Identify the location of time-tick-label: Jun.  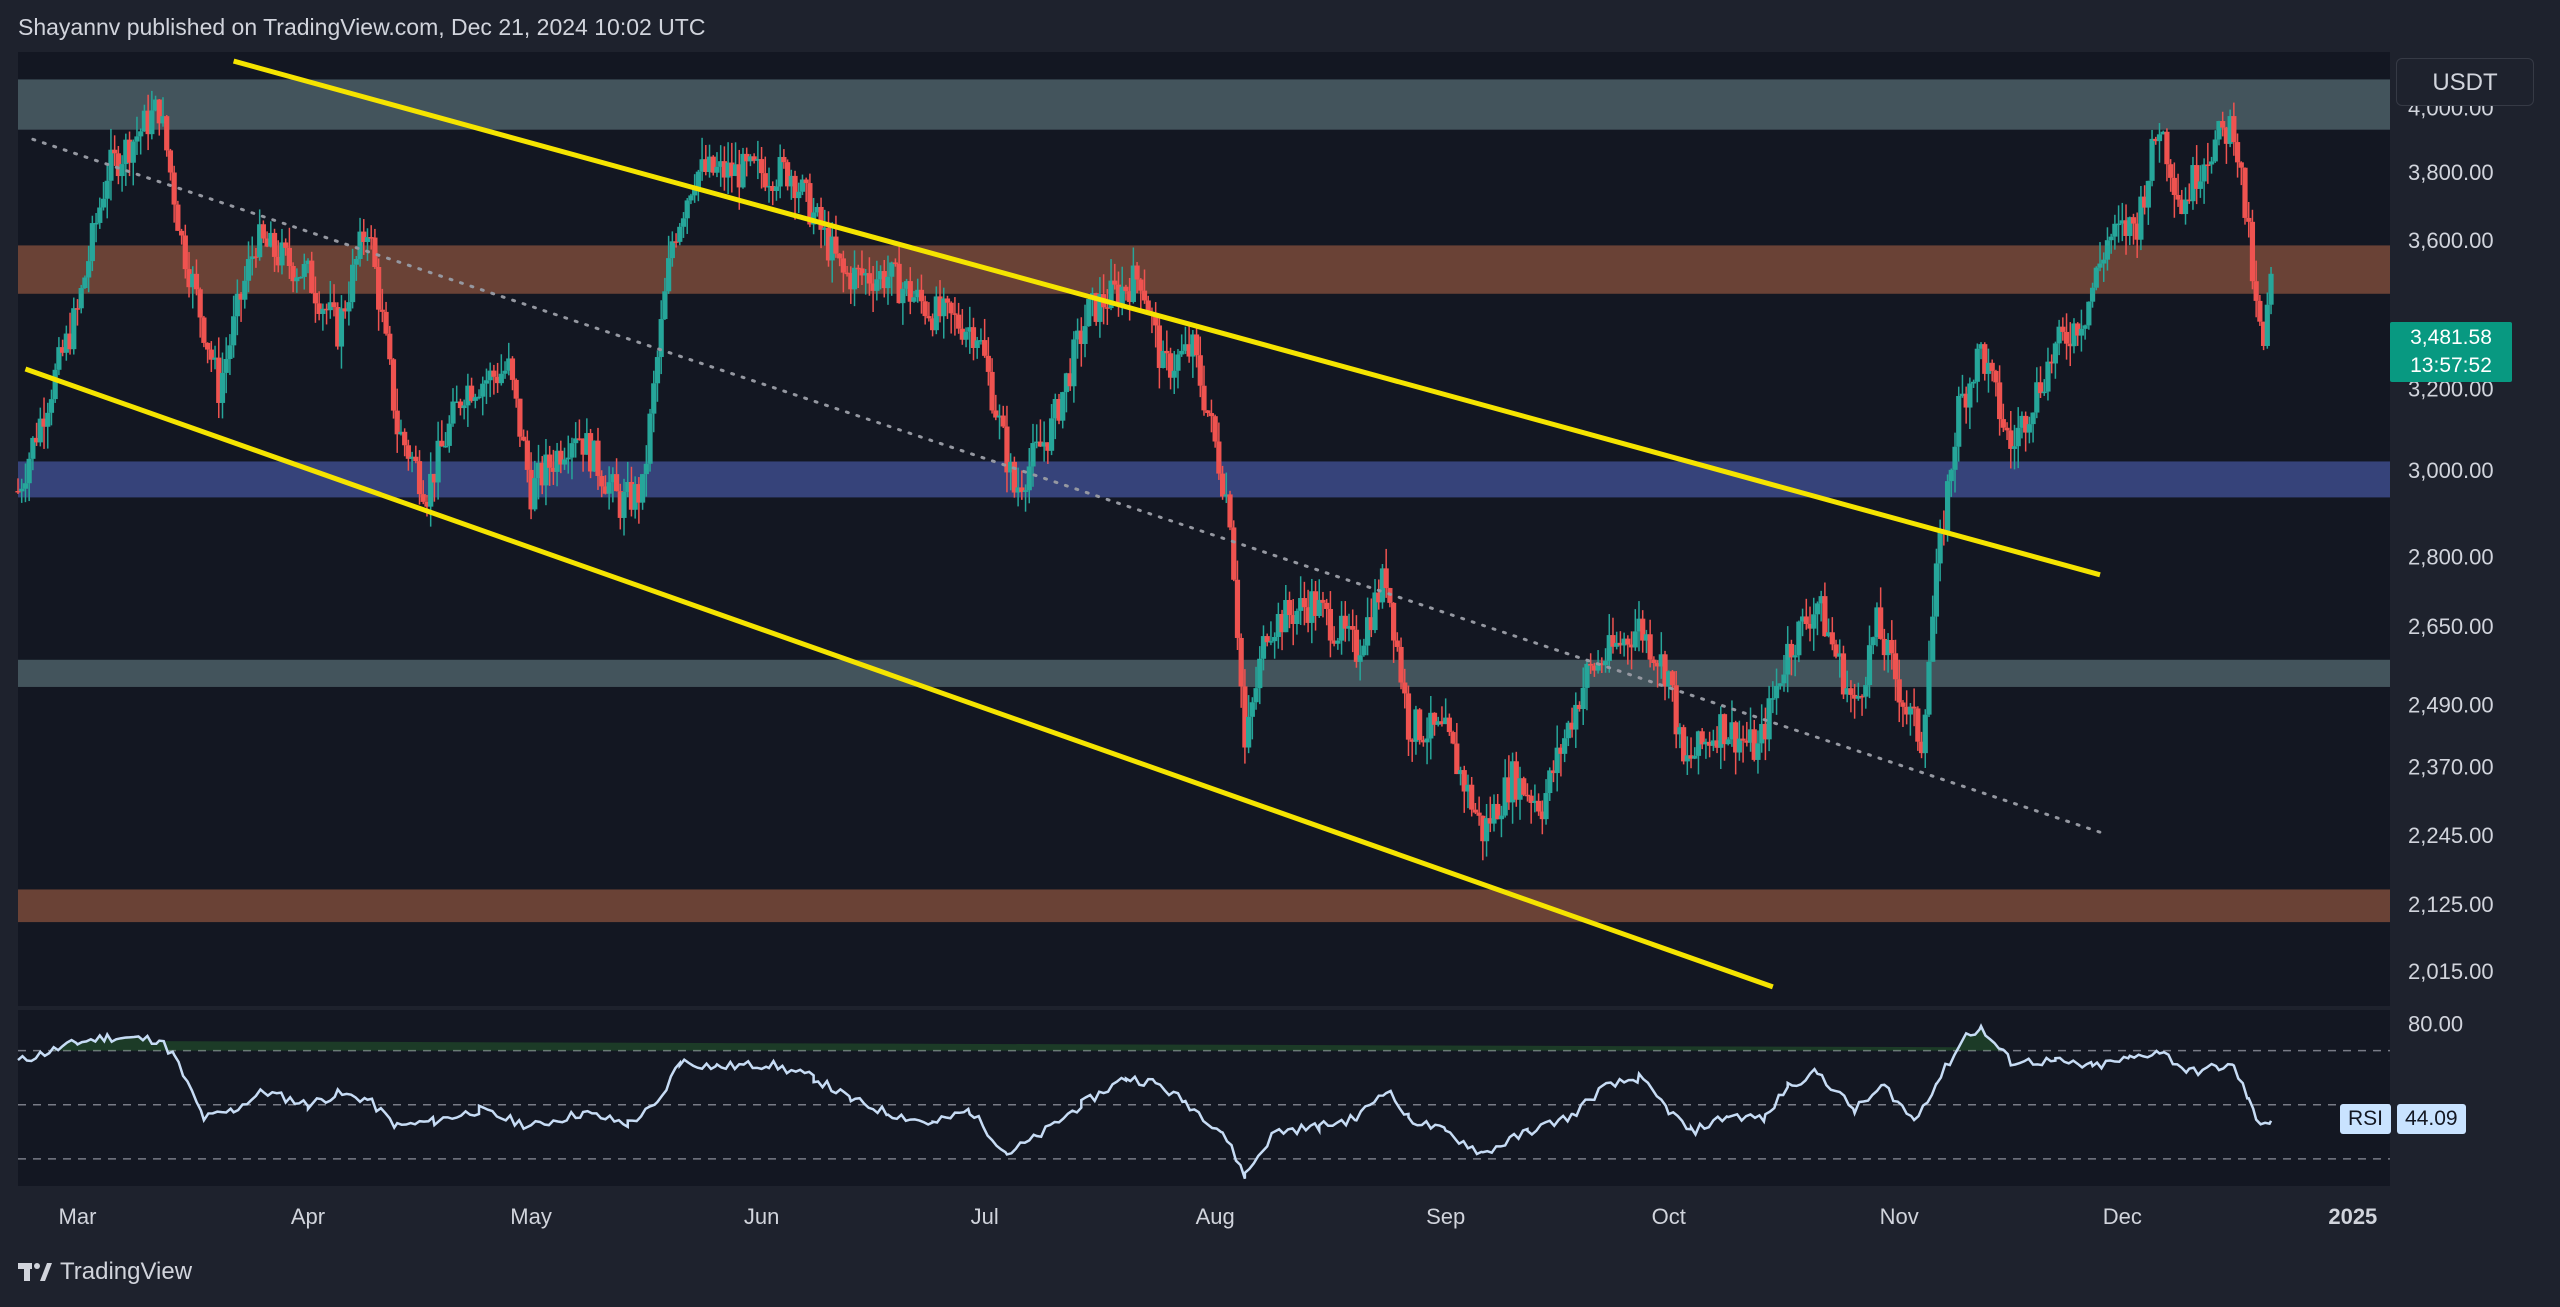
(761, 1216).